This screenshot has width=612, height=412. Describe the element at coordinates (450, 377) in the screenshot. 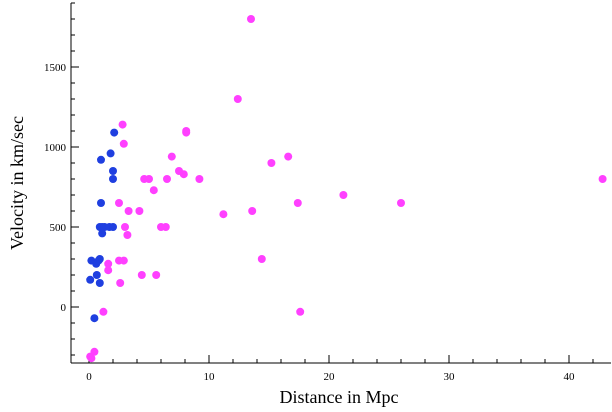

I see `x-tick-label: 30` at that location.